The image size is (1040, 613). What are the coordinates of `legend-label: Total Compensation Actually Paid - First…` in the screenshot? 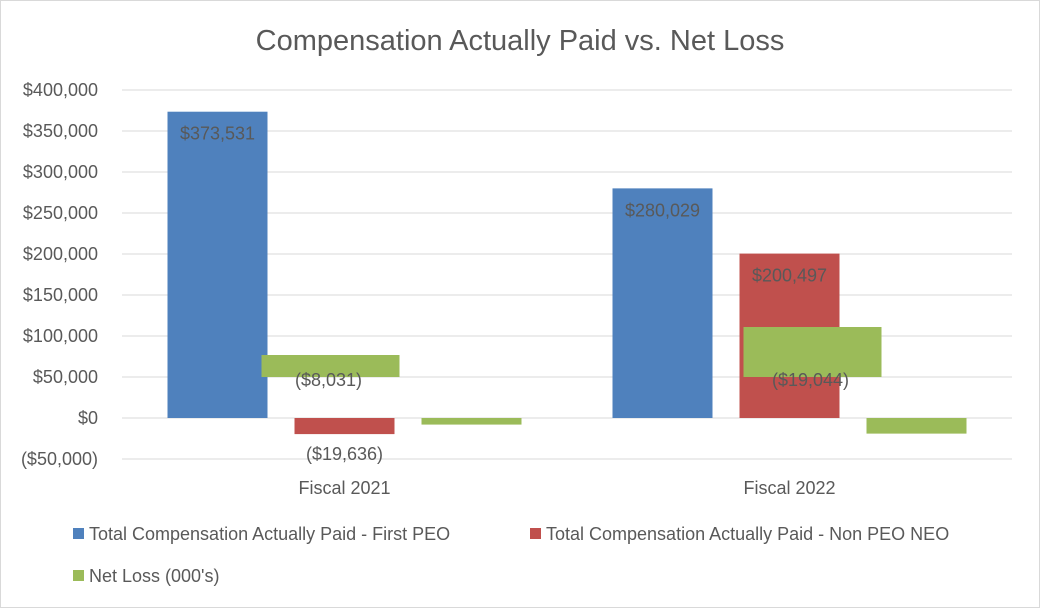 It's located at (269, 534).